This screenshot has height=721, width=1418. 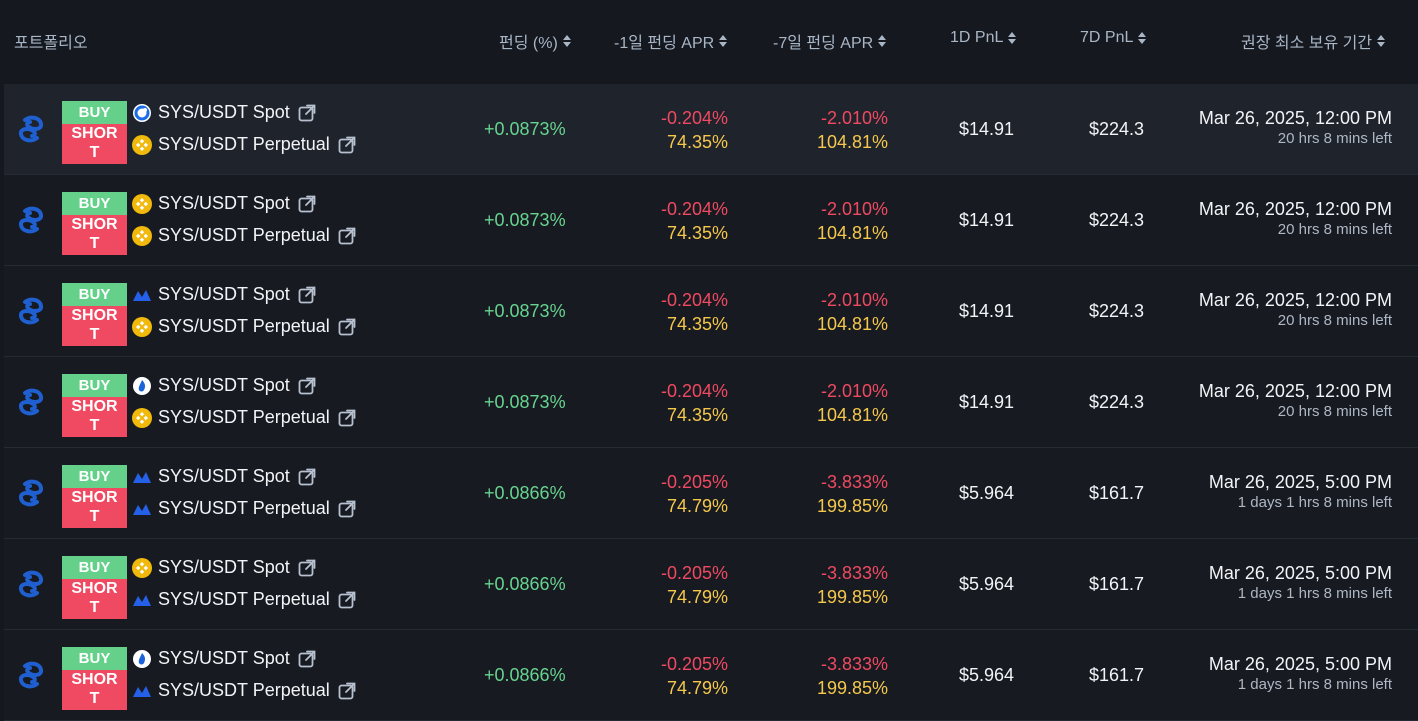 I want to click on apr-7d-negative: -2.010%, so click(x=854, y=300).